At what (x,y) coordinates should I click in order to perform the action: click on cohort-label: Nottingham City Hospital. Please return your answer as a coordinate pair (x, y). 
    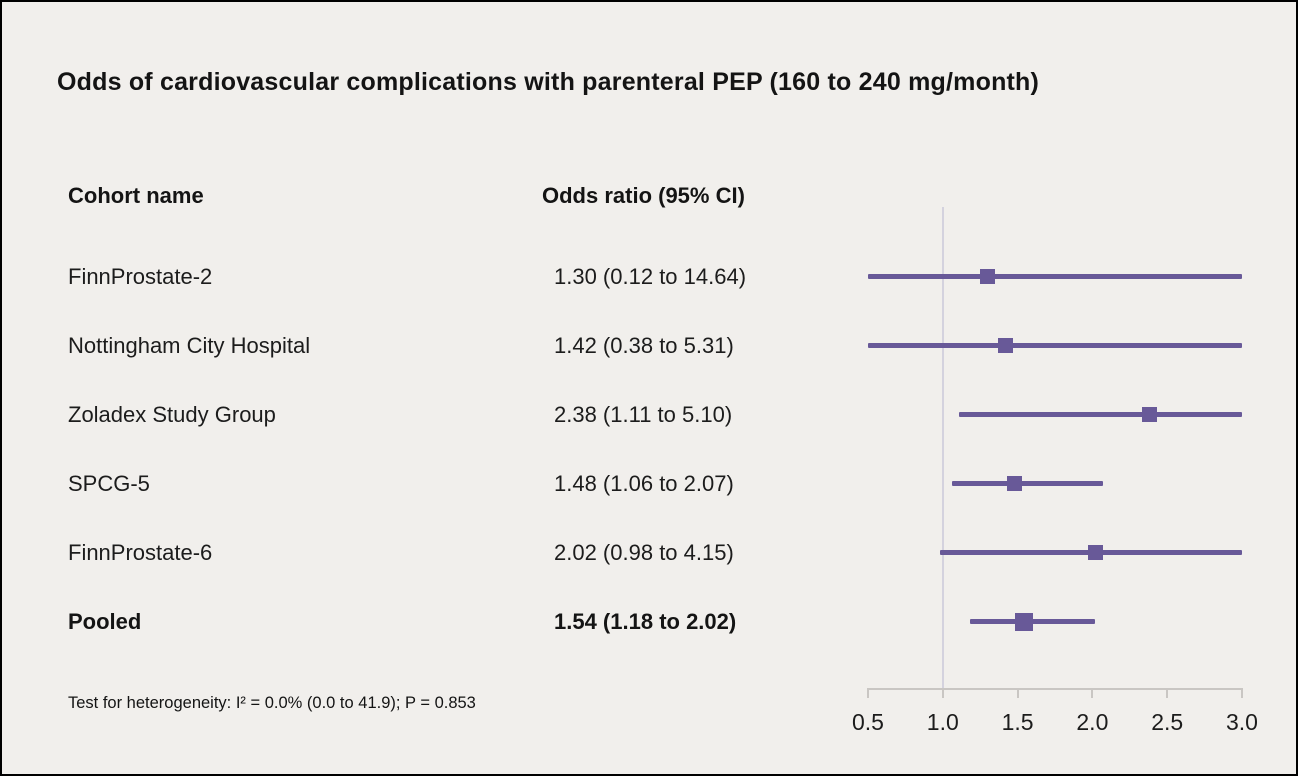
    Looking at the image, I should click on (189, 345).